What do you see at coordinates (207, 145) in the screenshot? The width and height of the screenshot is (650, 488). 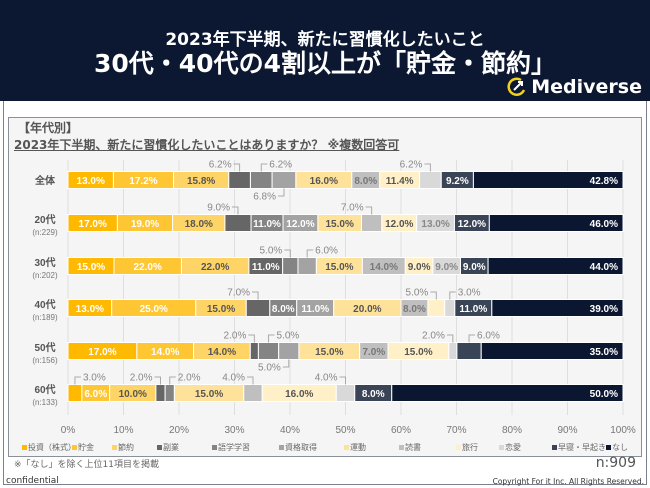 I see `question-title: 2023年下半期、新たに習慣化したいことはありますか？ ※複数回答可` at bounding box center [207, 145].